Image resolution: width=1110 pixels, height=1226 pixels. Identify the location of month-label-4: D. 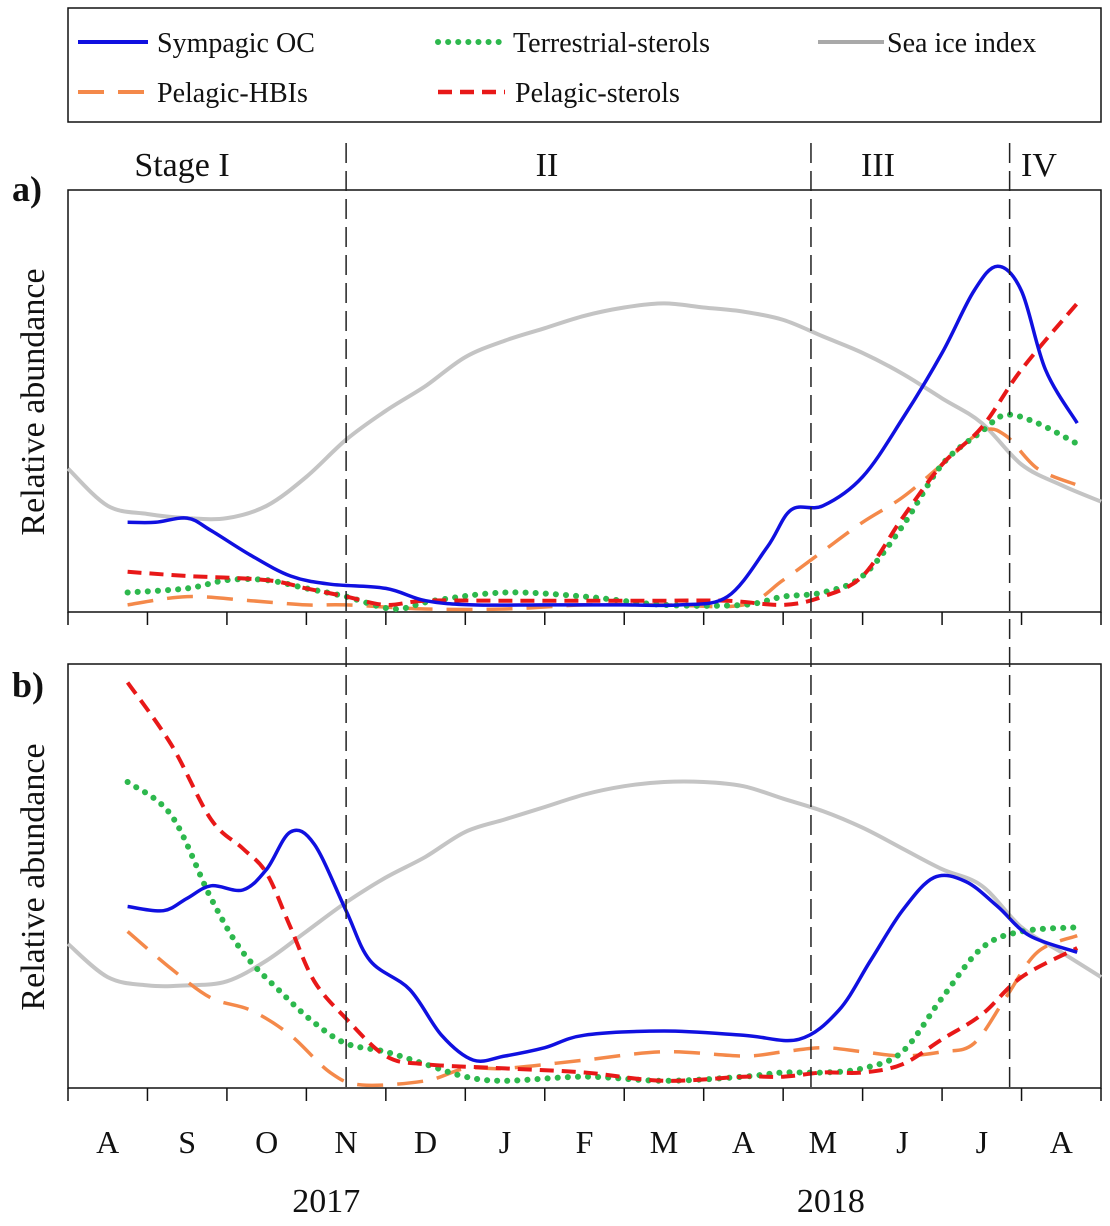
(425, 1142).